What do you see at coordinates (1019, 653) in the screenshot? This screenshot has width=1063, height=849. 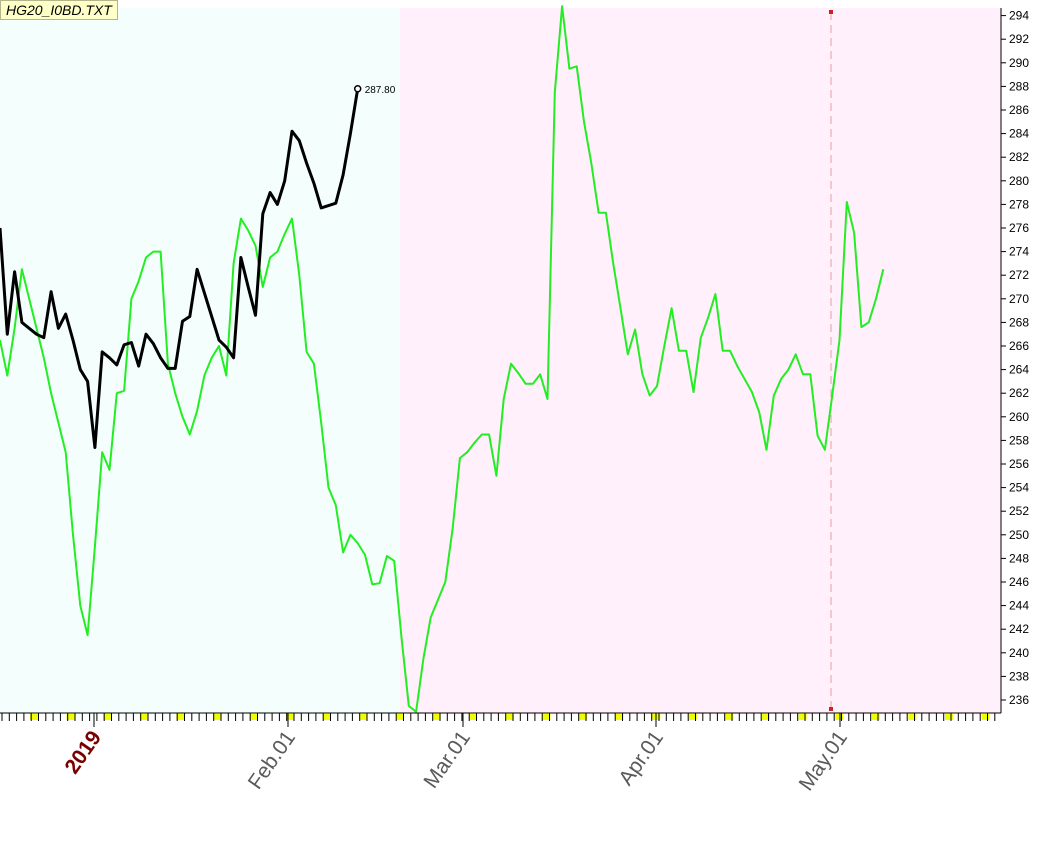 I see `y-tick-label: 240` at bounding box center [1019, 653].